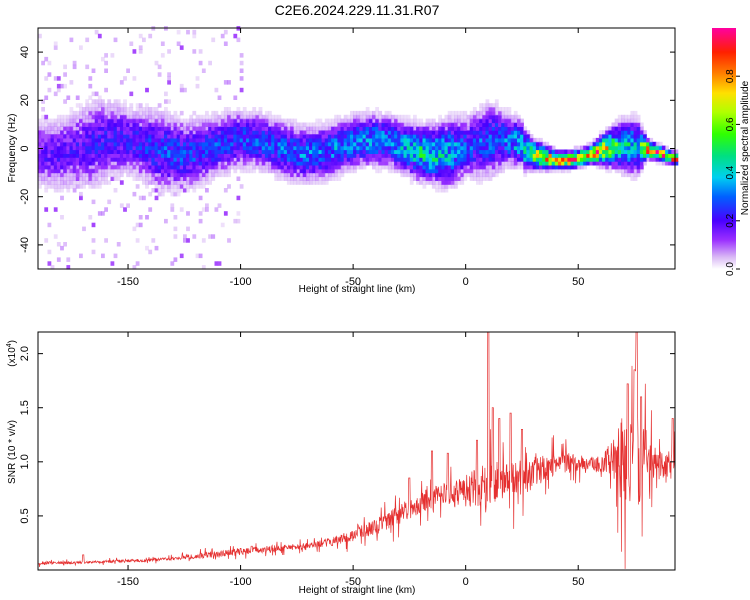 This screenshot has height=600, width=750. I want to click on spectrogram-y-tick-label: 40, so click(25, 52).